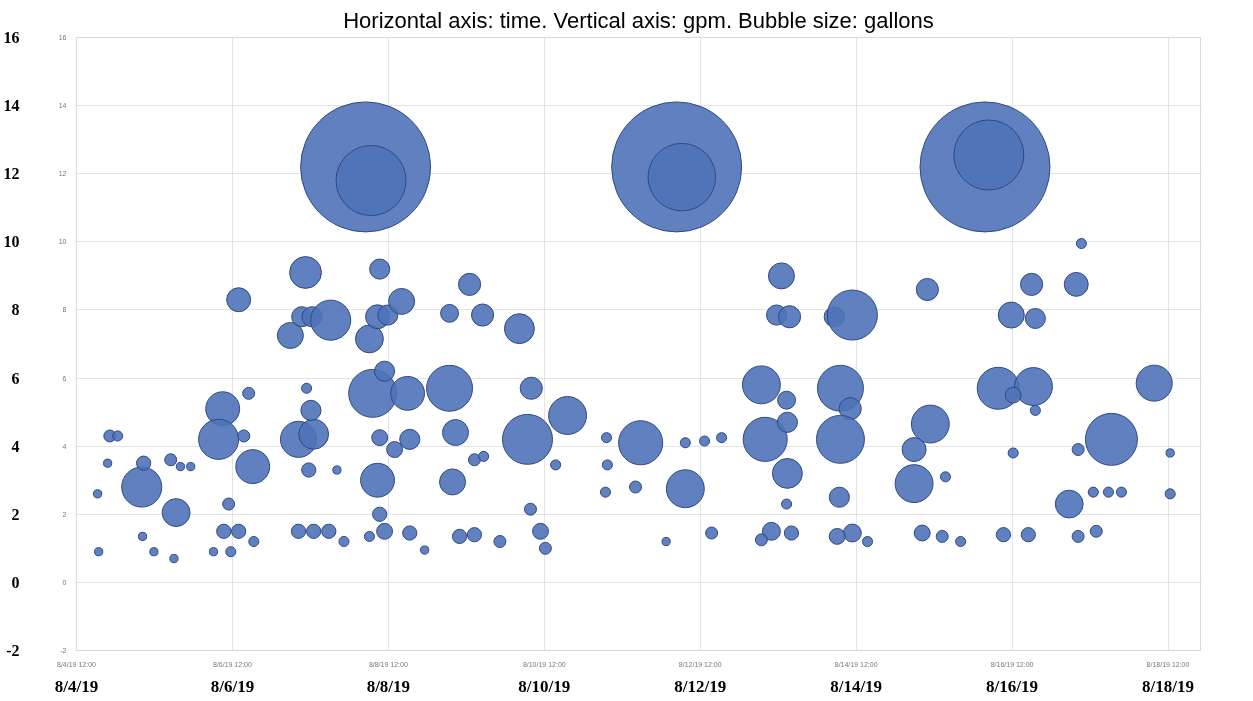 This screenshot has width=1253, height=701. Describe the element at coordinates (856, 686) in the screenshot. I see `x2-tick-label: 8/14/19` at that location.